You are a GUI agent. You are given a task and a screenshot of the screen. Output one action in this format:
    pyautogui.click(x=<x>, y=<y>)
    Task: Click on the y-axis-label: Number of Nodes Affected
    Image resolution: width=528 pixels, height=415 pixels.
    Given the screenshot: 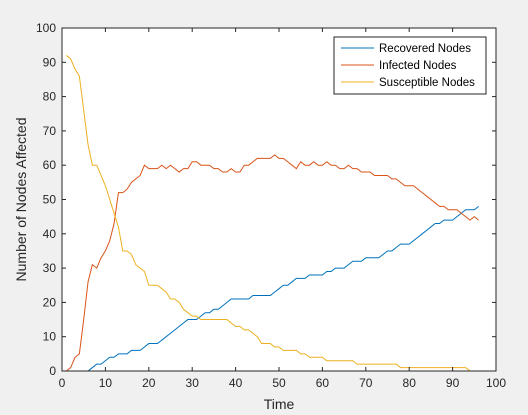 What is the action you would take?
    pyautogui.click(x=21, y=200)
    